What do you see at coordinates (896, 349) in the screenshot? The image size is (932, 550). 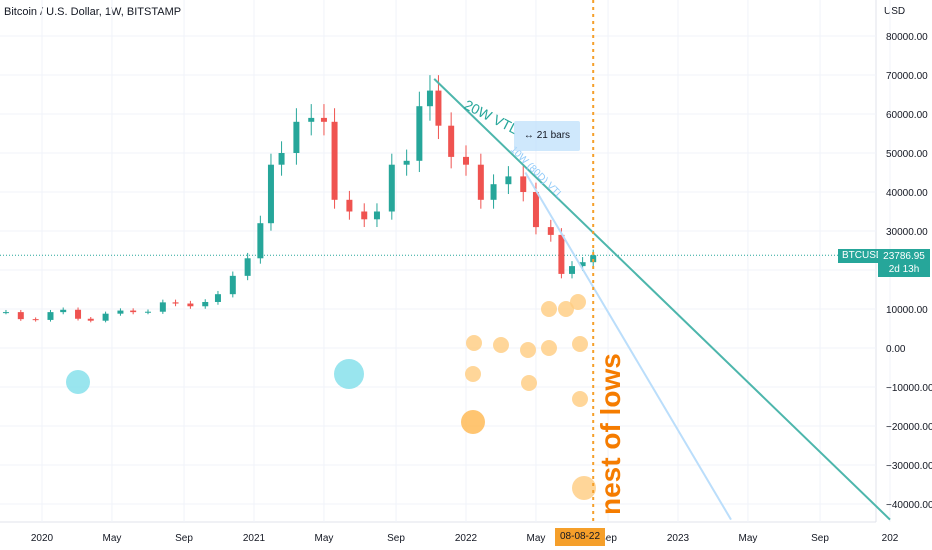 I see `y-tick-label: 0.00` at bounding box center [896, 349].